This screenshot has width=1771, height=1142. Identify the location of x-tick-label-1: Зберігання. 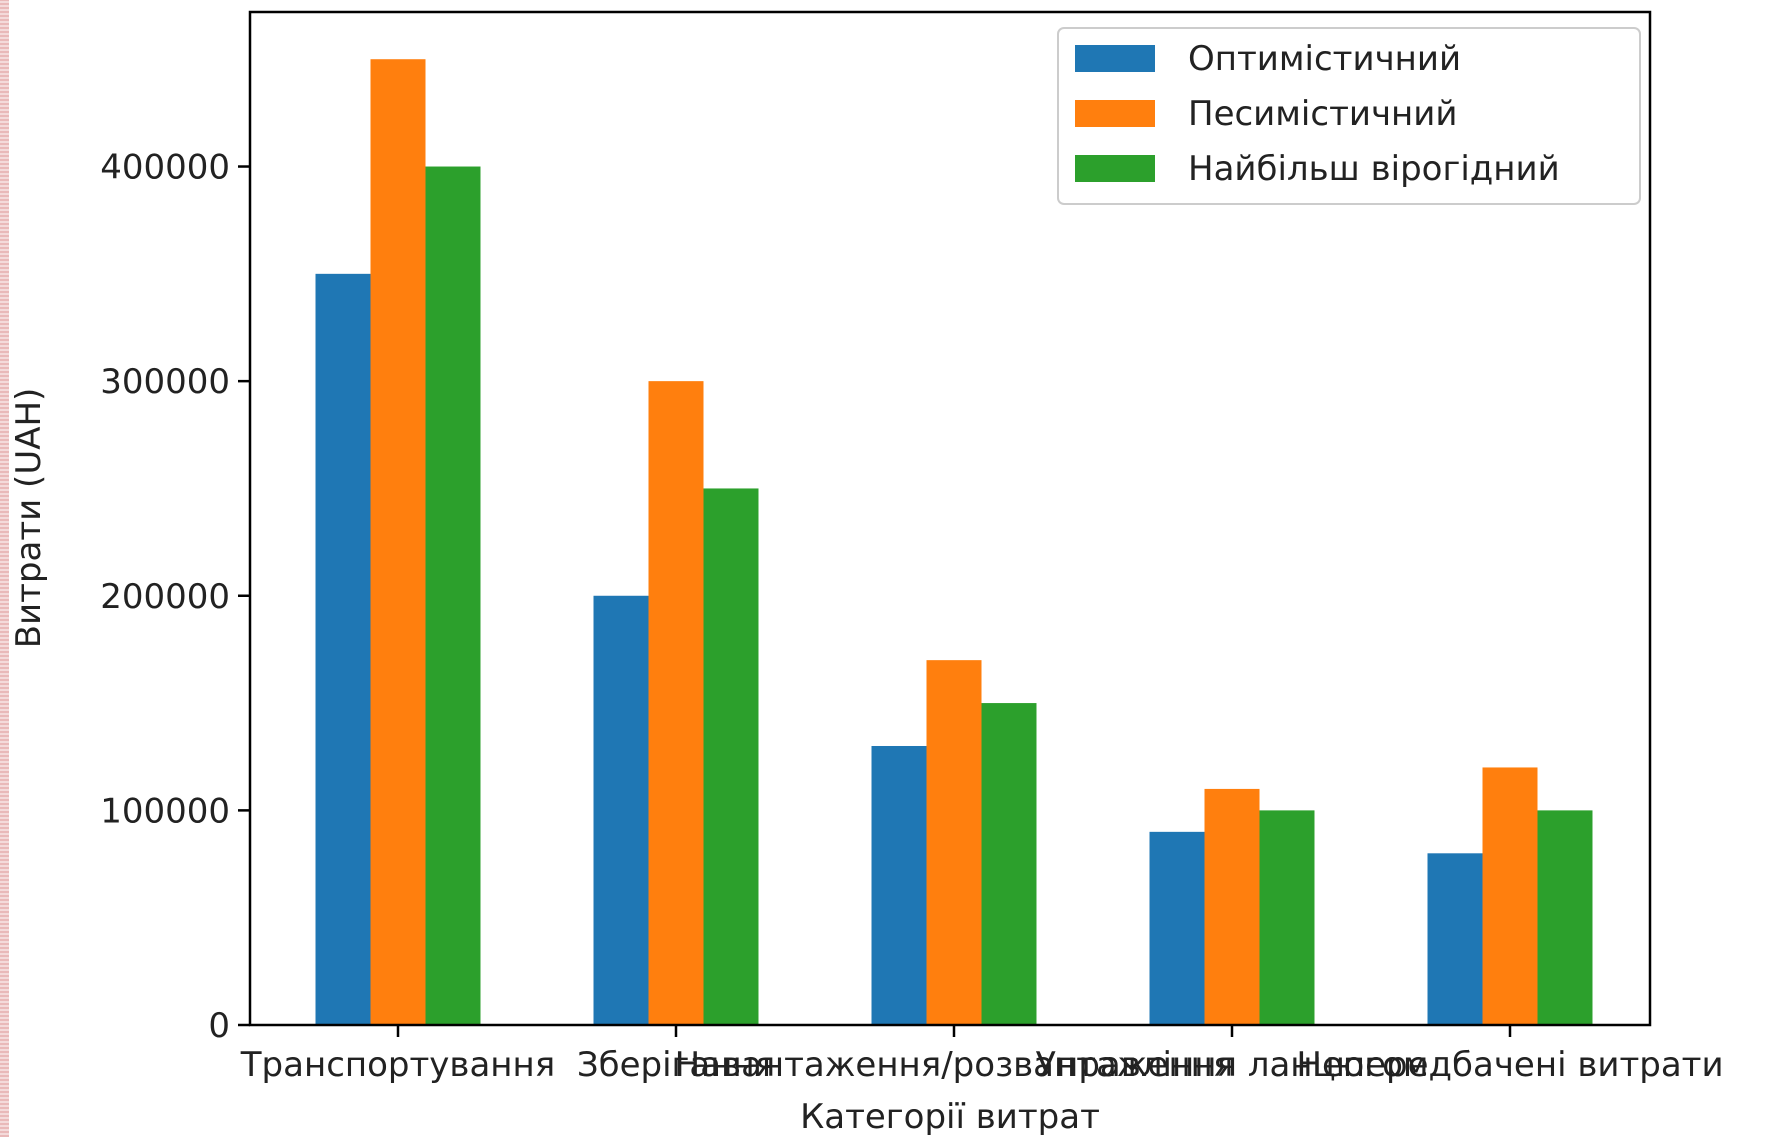
(676, 1065).